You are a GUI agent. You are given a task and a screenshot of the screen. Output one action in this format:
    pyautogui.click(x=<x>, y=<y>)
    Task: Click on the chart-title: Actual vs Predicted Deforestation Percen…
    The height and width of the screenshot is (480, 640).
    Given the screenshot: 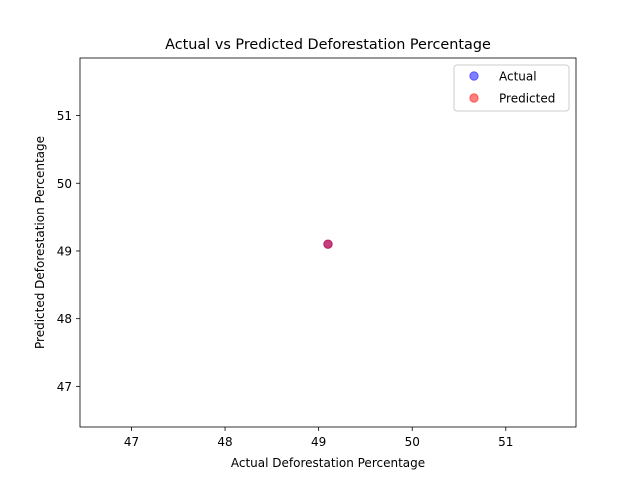 What is the action you would take?
    pyautogui.click(x=328, y=45)
    